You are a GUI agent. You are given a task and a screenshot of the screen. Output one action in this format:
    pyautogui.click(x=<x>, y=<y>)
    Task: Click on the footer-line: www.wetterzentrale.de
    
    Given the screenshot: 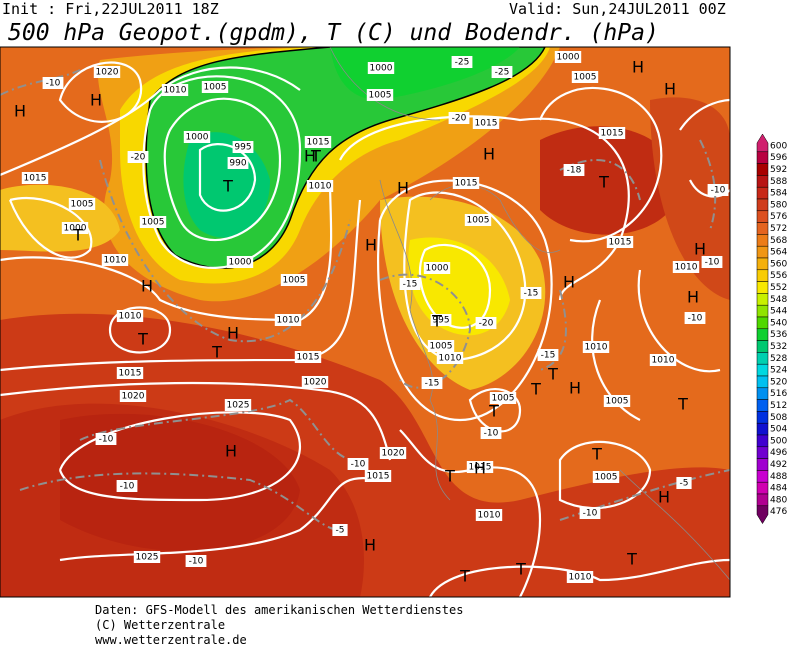 What is the action you would take?
    pyautogui.click(x=171, y=640)
    